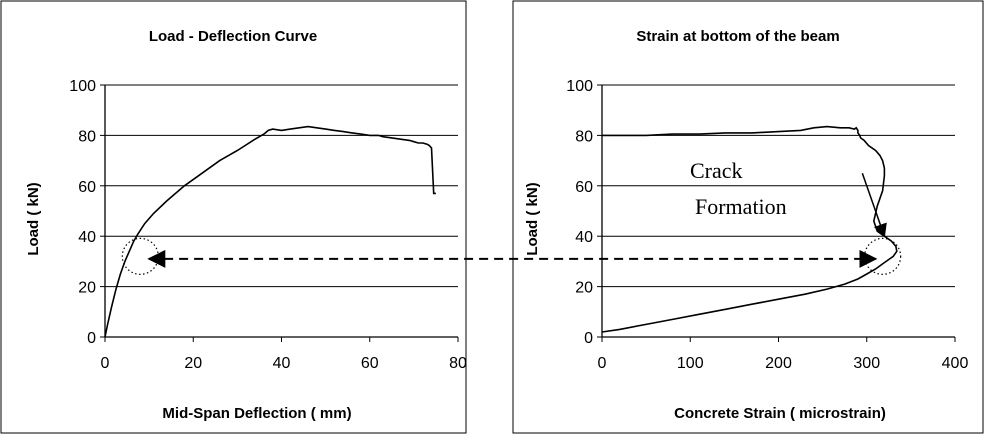 Image resolution: width=985 pixels, height=434 pixels. What do you see at coordinates (233, 36) in the screenshot?
I see `chart-left-title: Load - Deflection Curve` at bounding box center [233, 36].